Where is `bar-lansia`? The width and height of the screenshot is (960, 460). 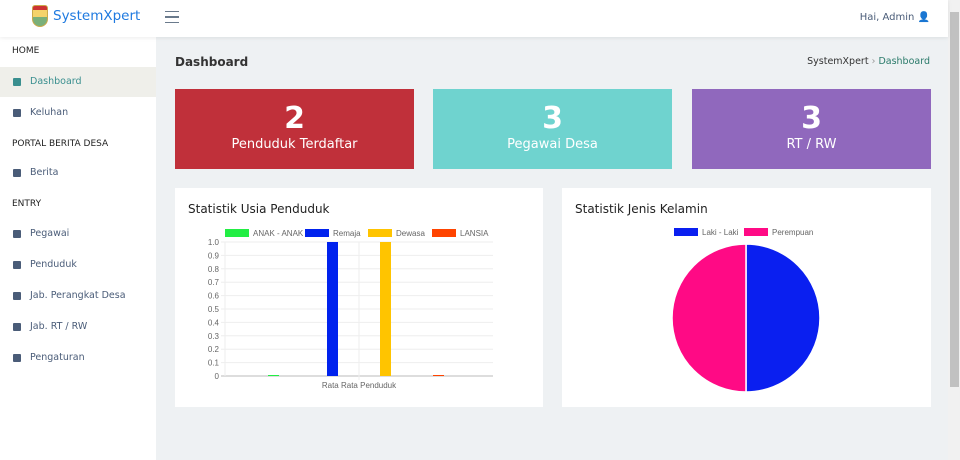 bar-lansia is located at coordinates (438, 375).